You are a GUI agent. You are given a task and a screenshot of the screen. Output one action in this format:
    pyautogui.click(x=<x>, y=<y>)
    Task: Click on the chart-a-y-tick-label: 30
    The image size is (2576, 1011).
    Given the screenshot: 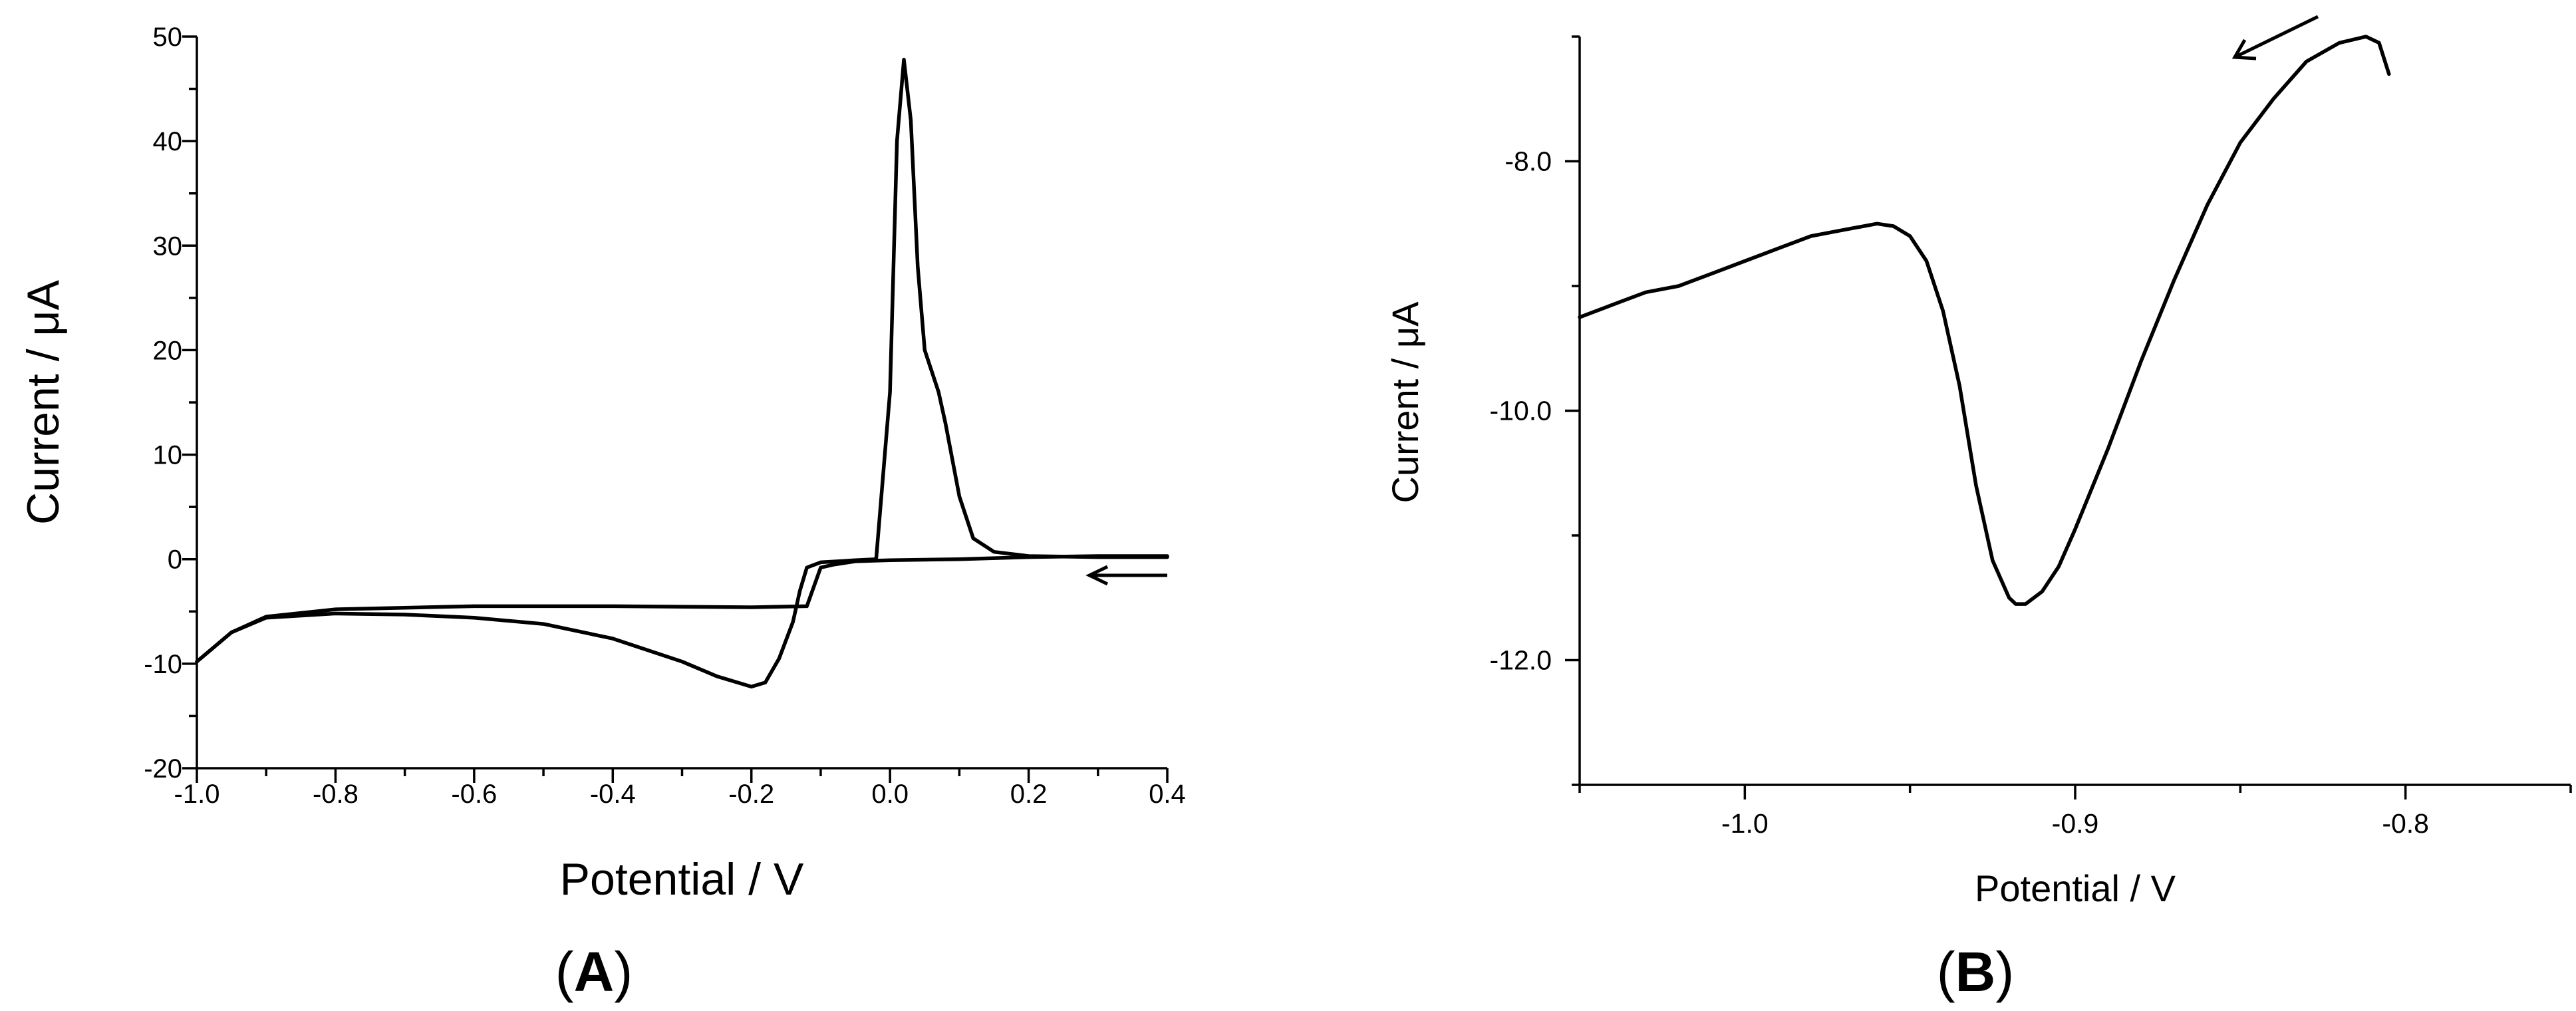 What is the action you would take?
    pyautogui.click(x=168, y=246)
    